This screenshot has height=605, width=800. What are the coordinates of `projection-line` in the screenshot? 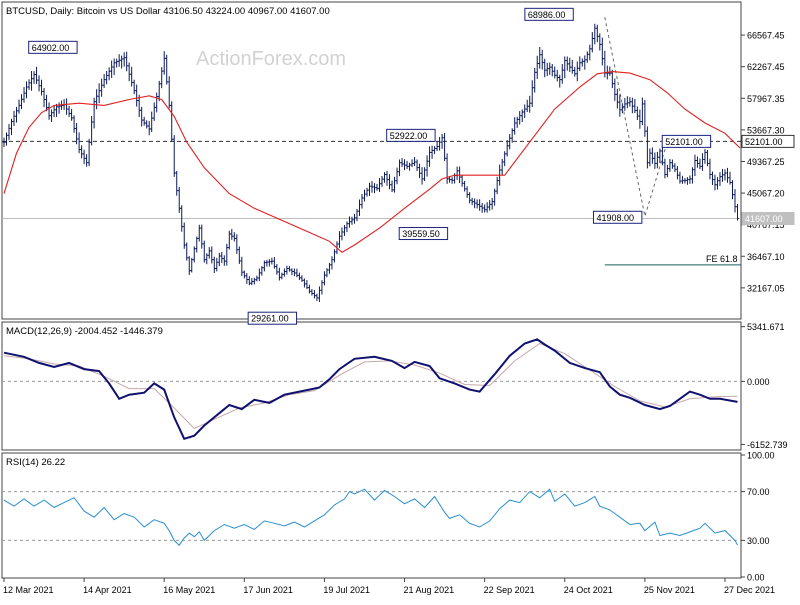 It's located at (636, 117).